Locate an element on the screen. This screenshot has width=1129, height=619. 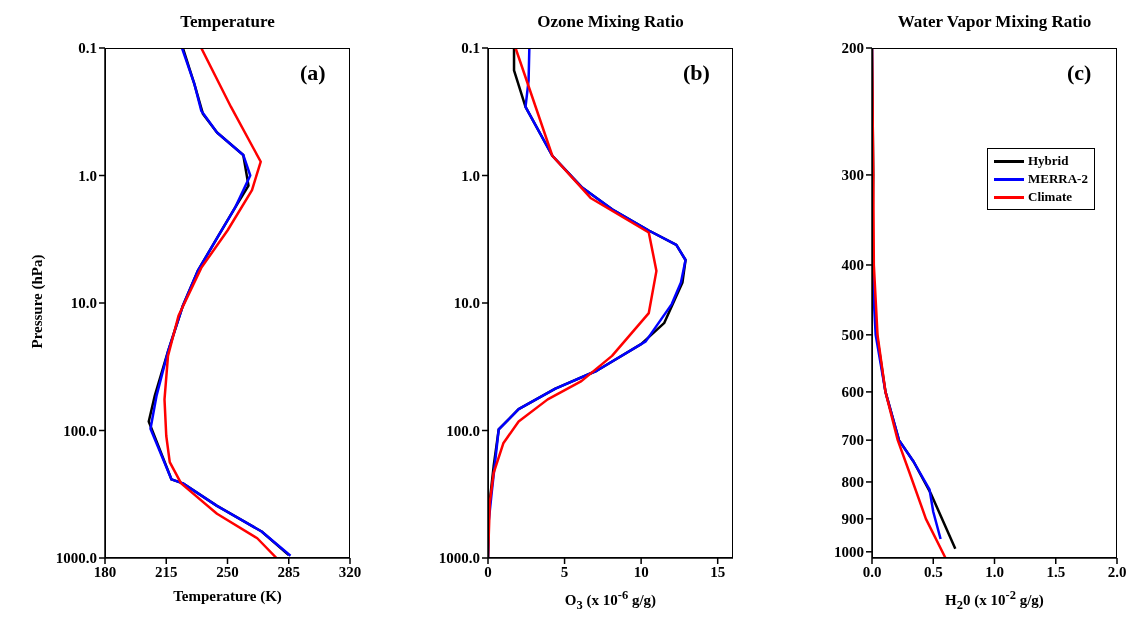
legend-label: Climate is located at coordinates (1050, 197).